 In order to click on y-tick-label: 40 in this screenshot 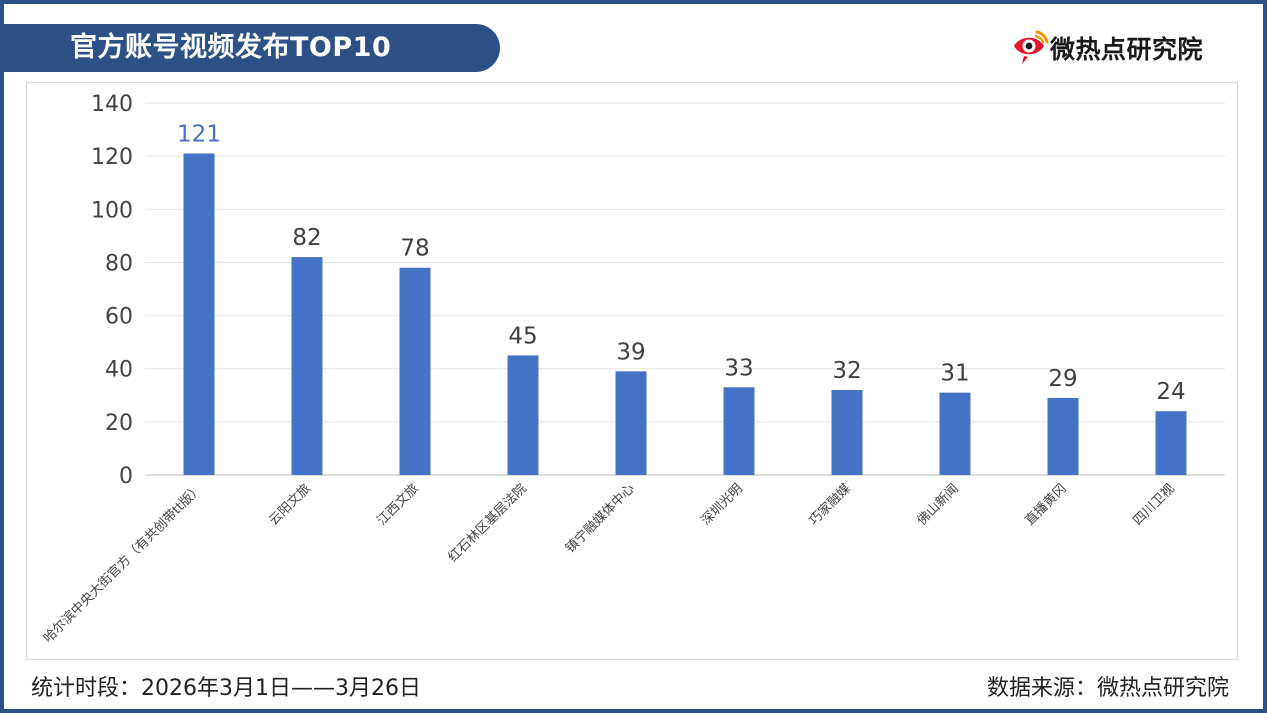, I will do `click(119, 370)`.